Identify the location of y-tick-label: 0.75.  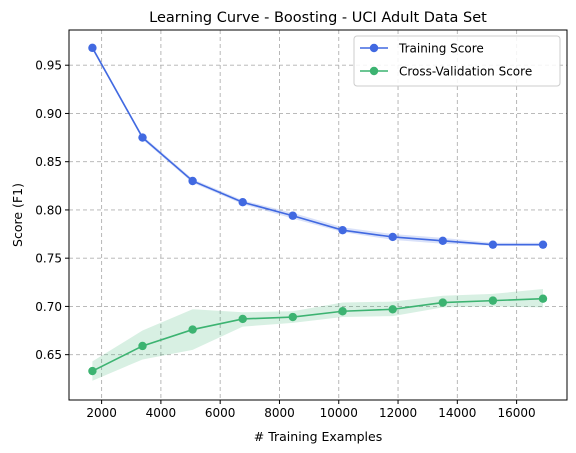
(48, 259).